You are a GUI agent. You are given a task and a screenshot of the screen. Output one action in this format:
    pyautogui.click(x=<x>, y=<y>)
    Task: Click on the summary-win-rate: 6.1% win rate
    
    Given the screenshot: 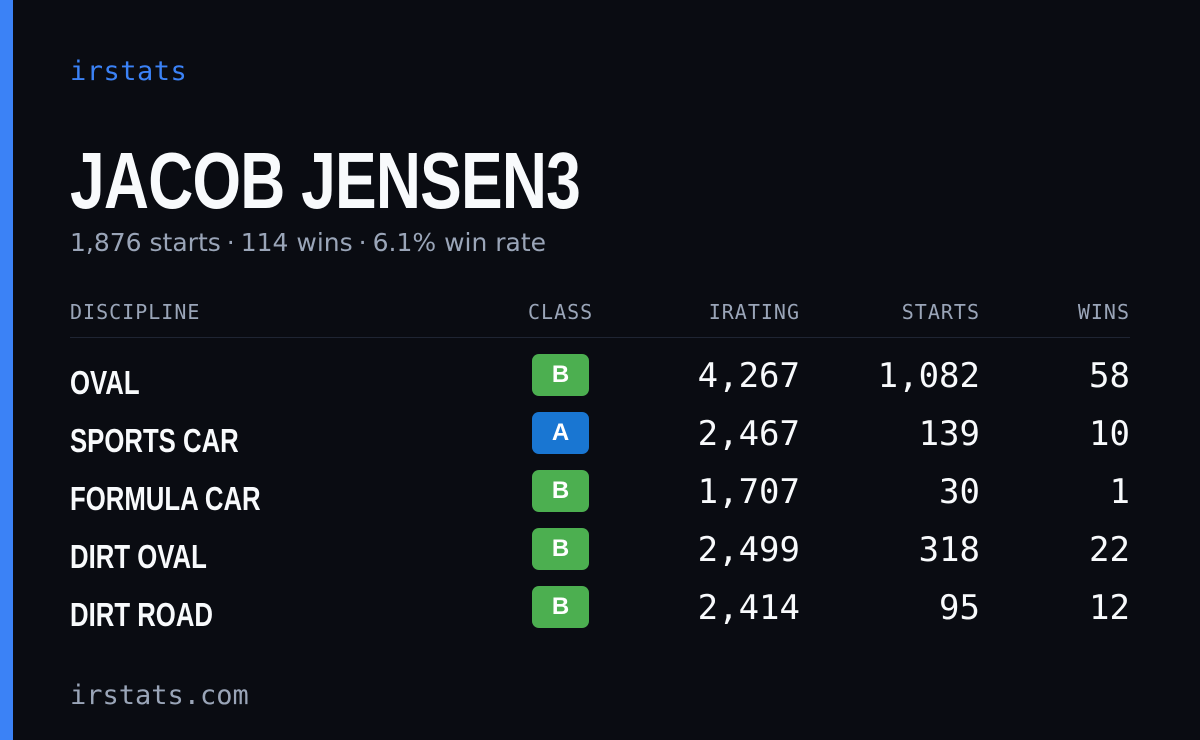 What is the action you would take?
    pyautogui.click(x=459, y=242)
    